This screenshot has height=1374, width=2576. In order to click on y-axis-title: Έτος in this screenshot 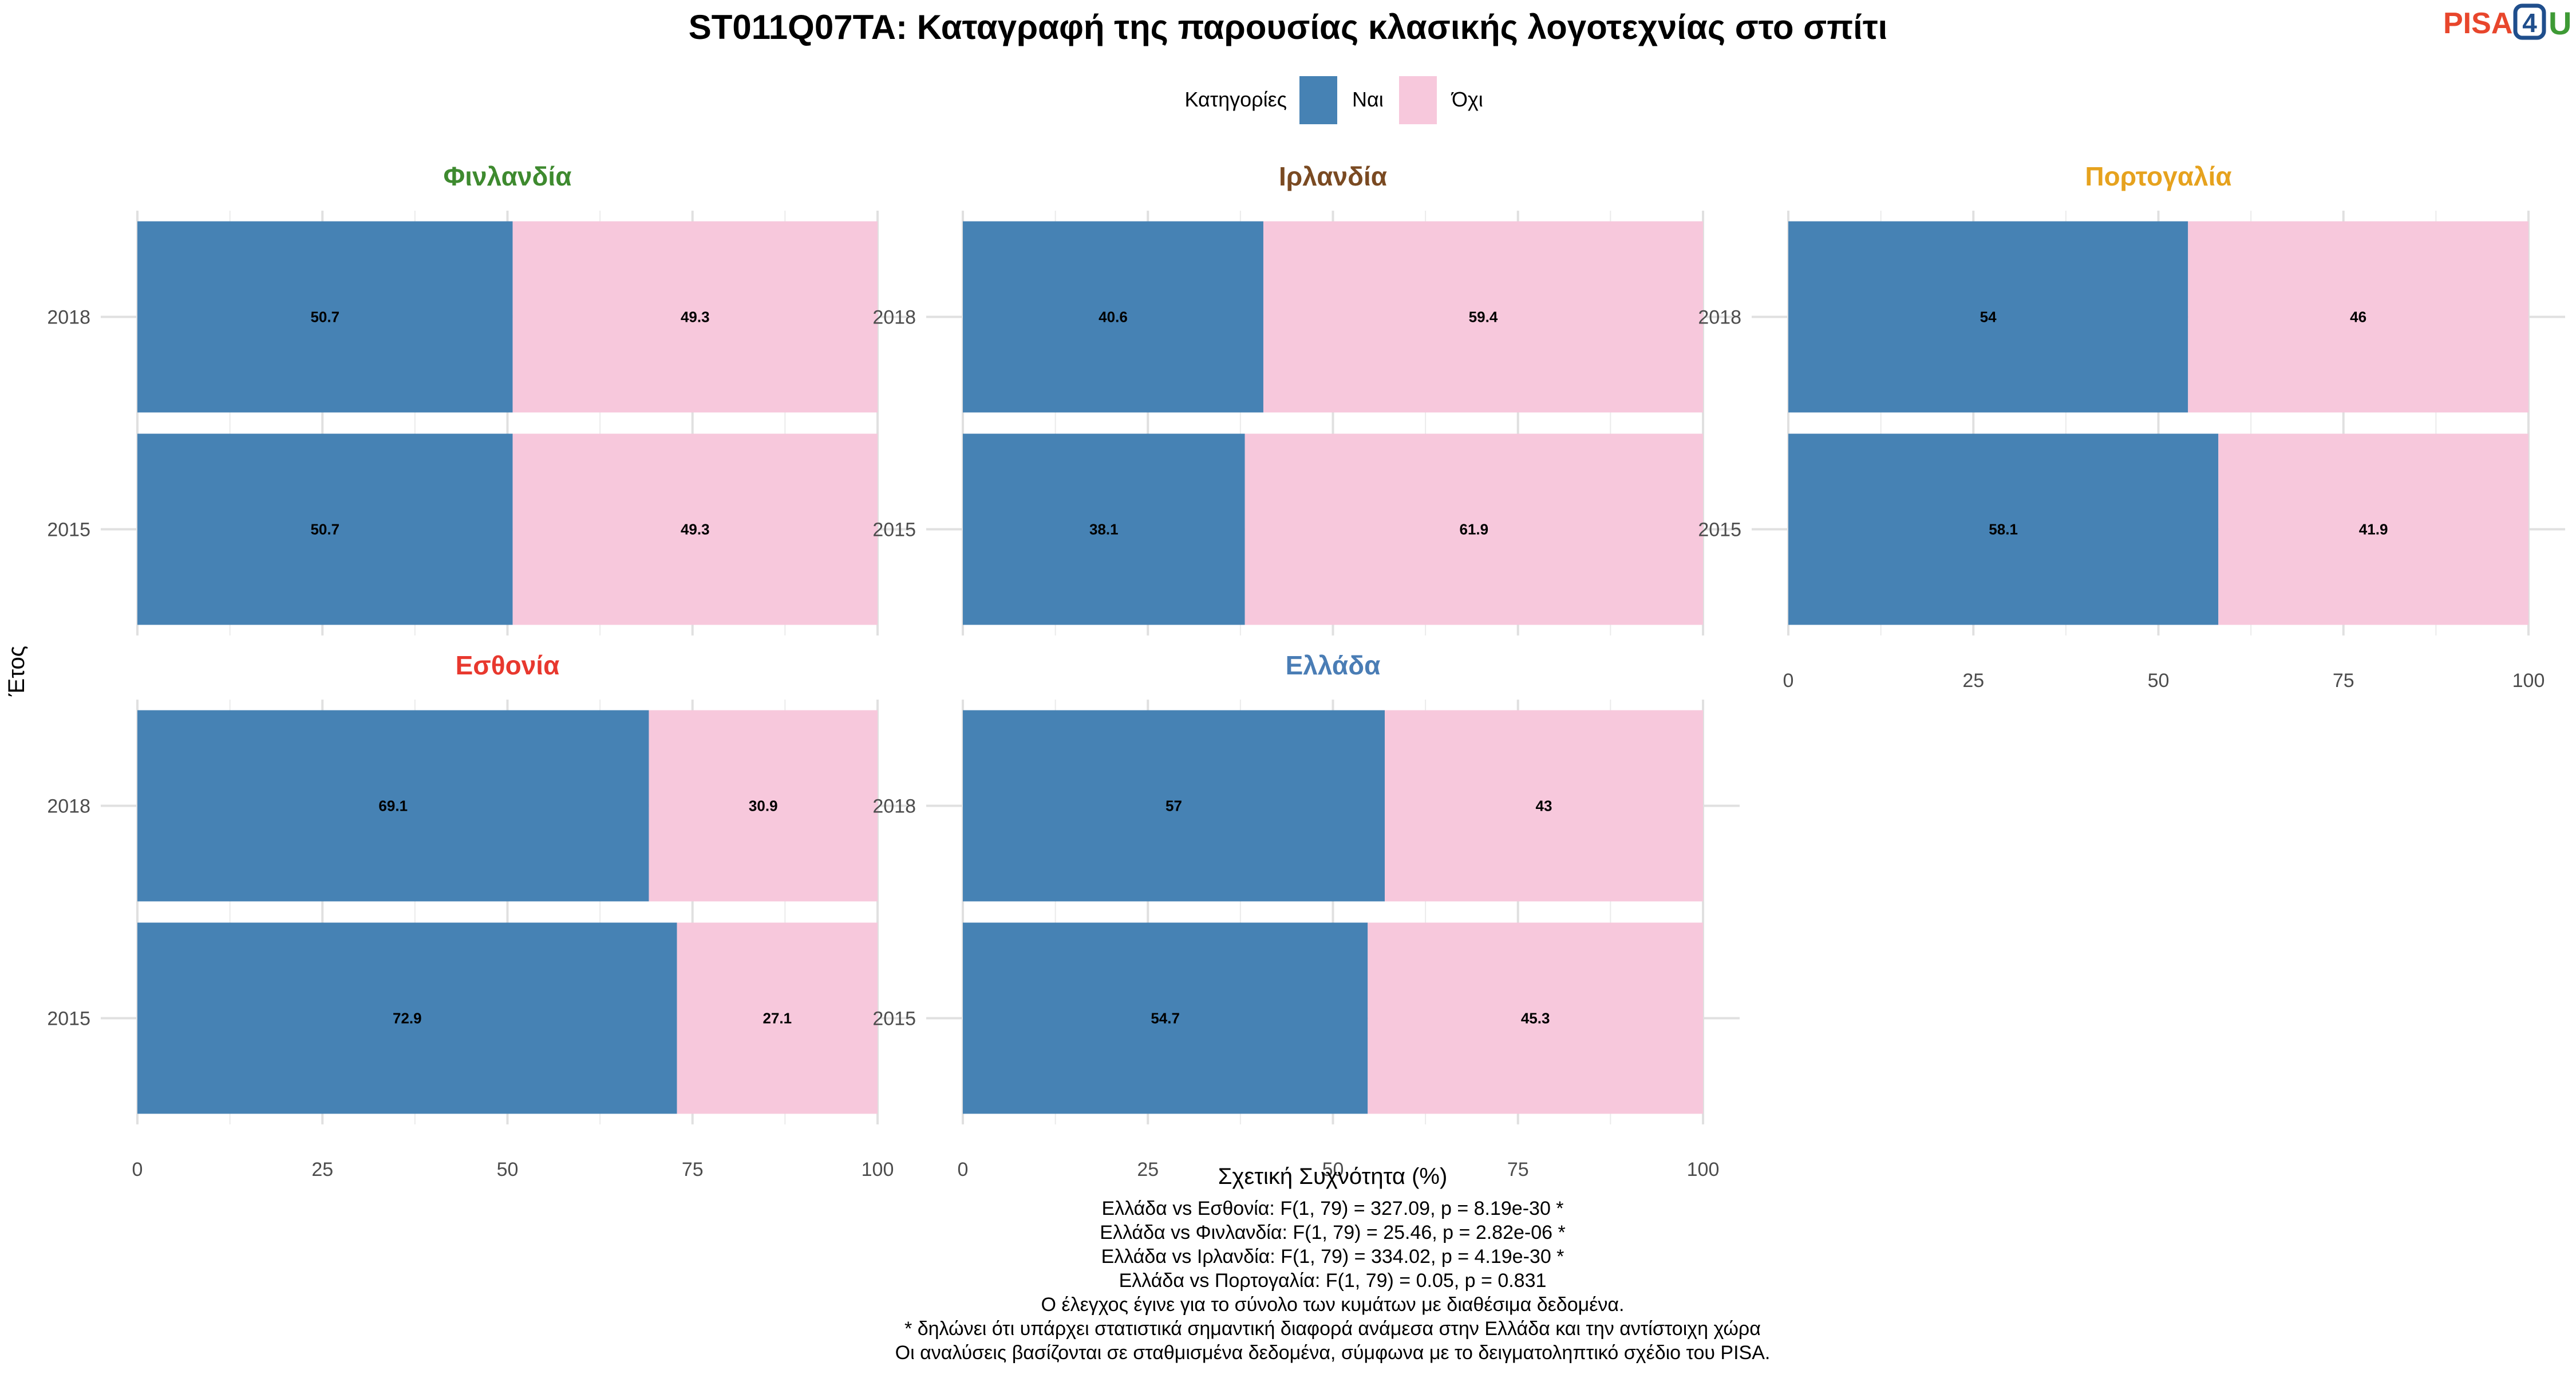, I will do `click(16, 671)`.